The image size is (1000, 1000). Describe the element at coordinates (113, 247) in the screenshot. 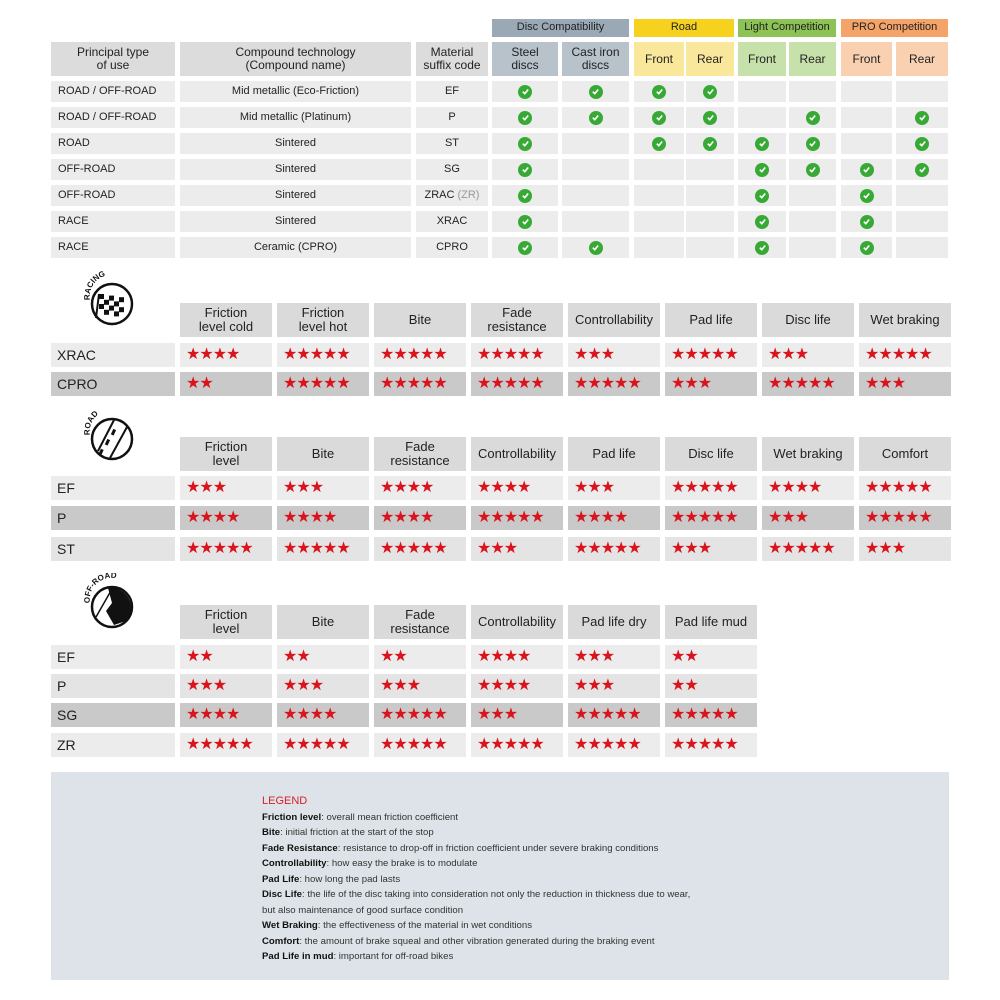

I see `type-cell: RACE` at that location.